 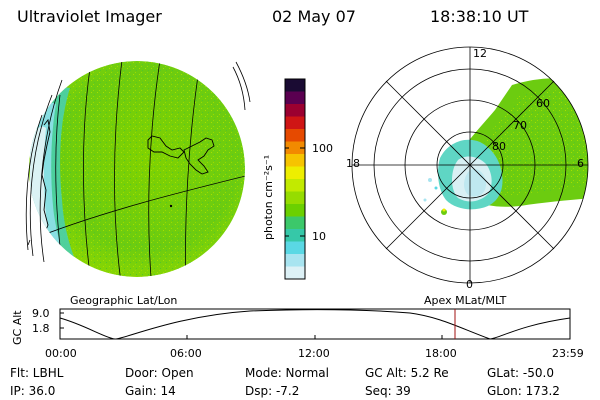 What do you see at coordinates (543, 103) in the screenshot?
I see `lat-label-60: 60` at bounding box center [543, 103].